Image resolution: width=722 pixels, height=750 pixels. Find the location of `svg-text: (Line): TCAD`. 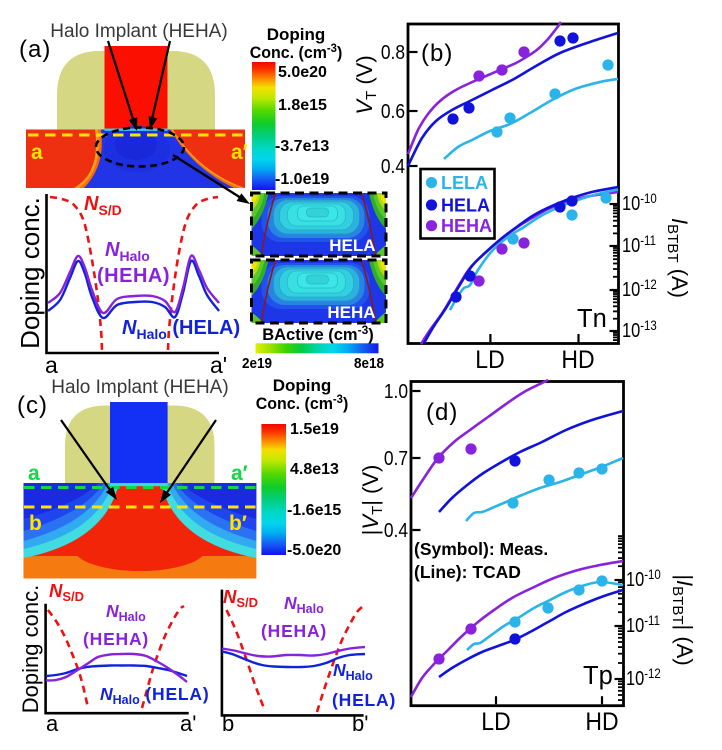

svg-text: (Line): TCAD is located at coordinates (467, 572).